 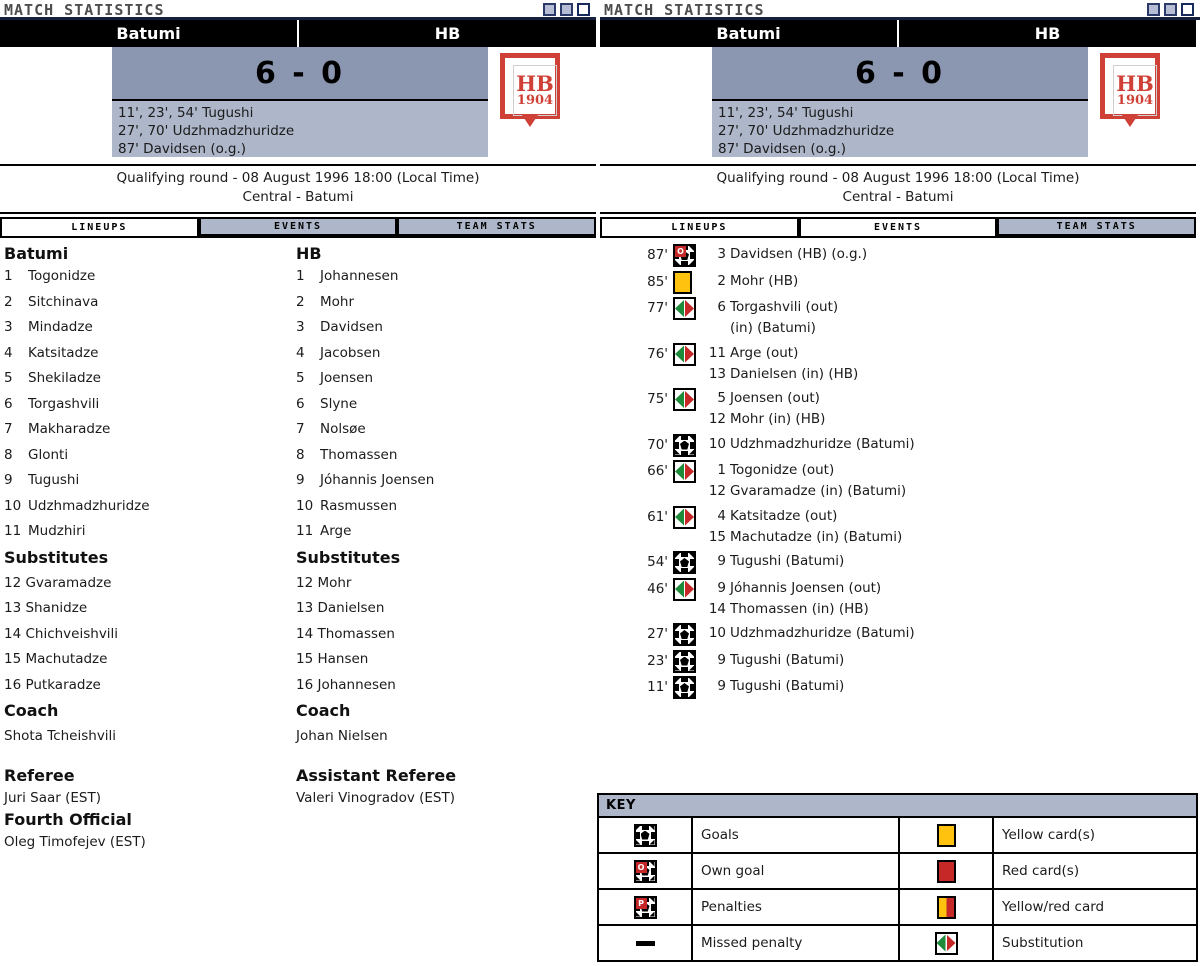 I want to click on list-item: 6 Slyne, so click(x=442, y=405).